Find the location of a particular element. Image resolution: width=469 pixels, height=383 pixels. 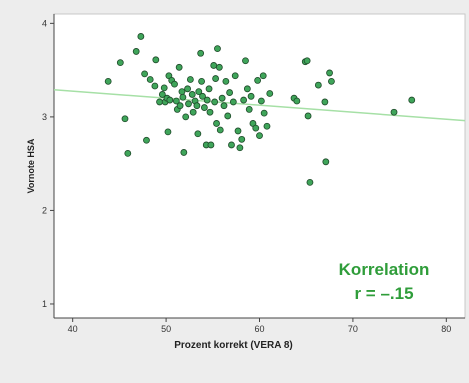

y-tick-label: 2 is located at coordinates (44, 210).